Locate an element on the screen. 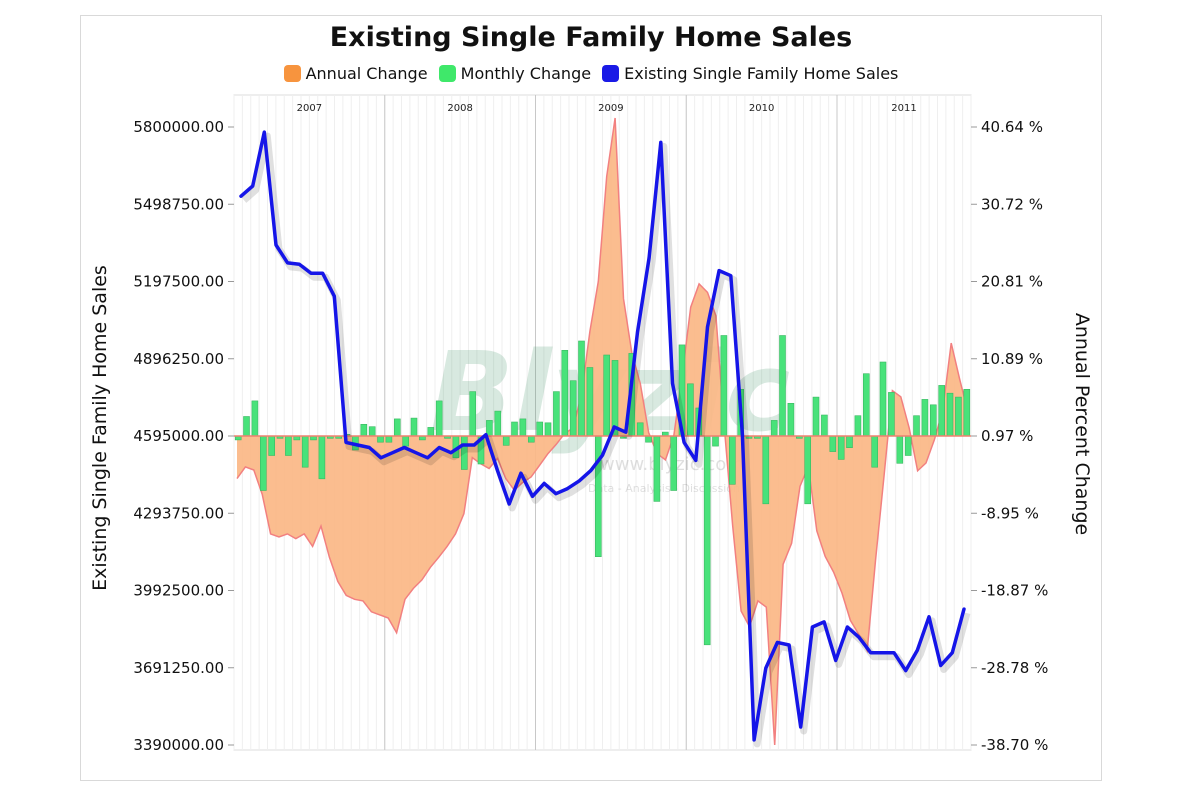  right-tick-label: 10.89 % is located at coordinates (1012, 359).